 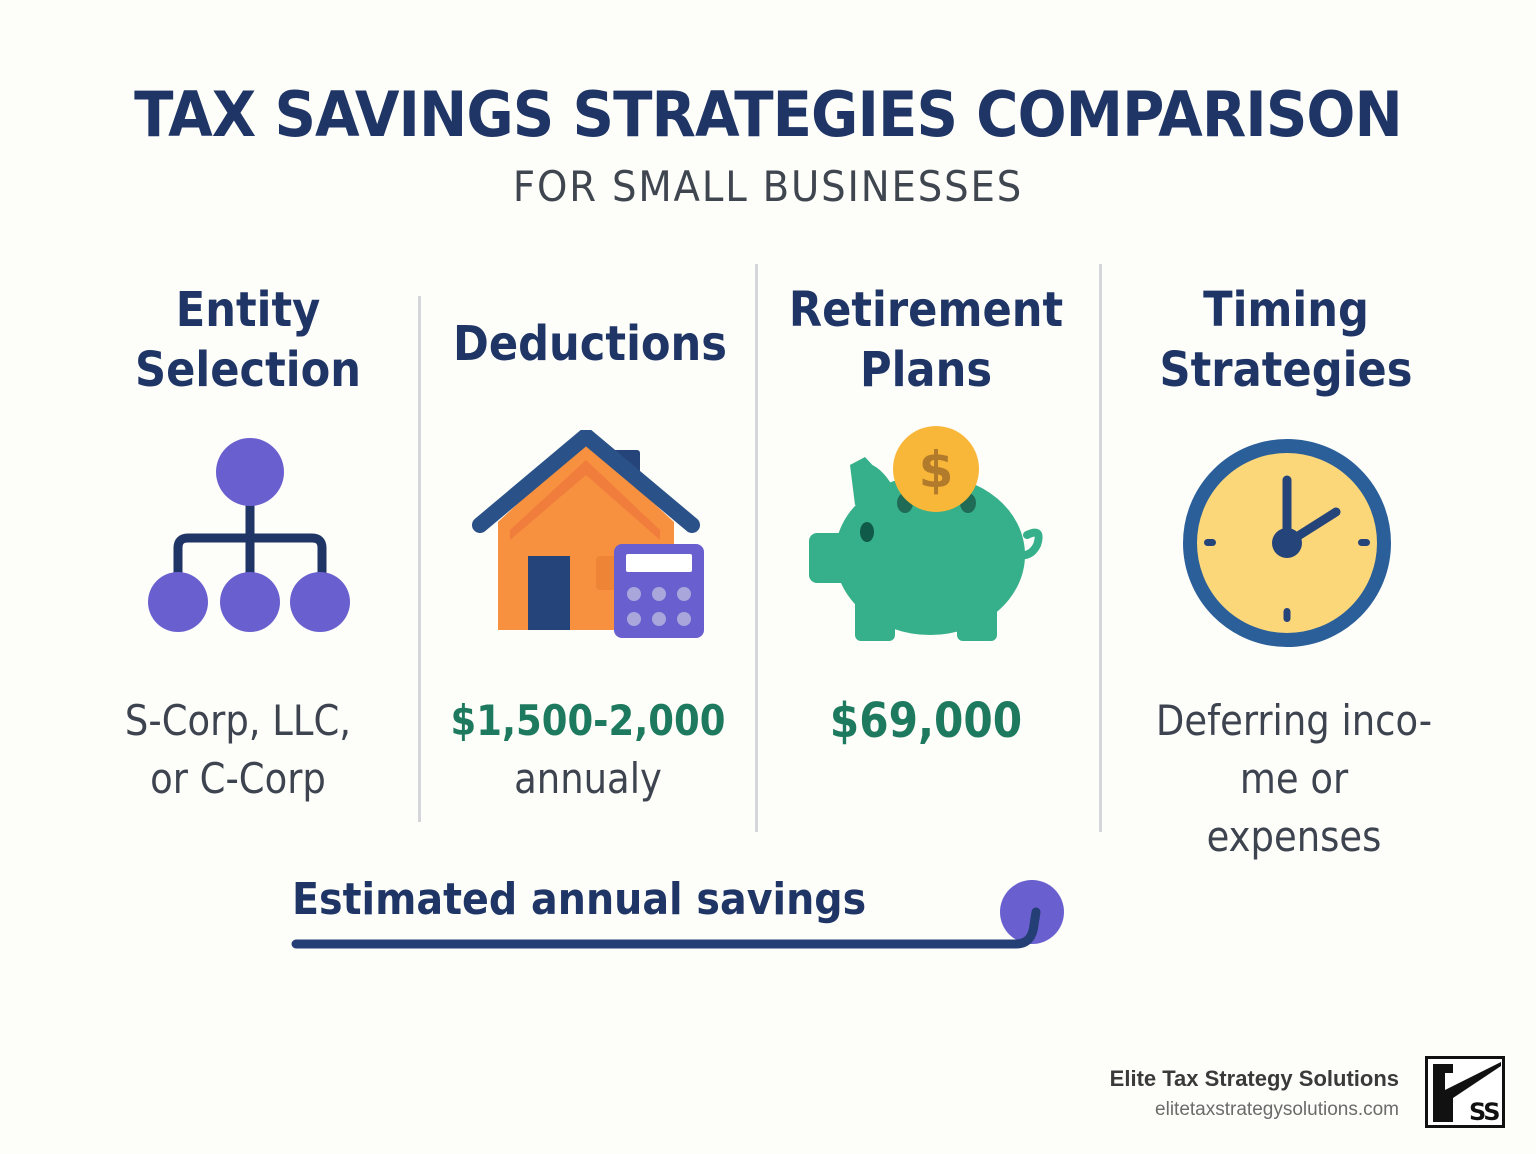 I want to click on column-value: $1,500-2,000 annualy, so click(x=588, y=749).